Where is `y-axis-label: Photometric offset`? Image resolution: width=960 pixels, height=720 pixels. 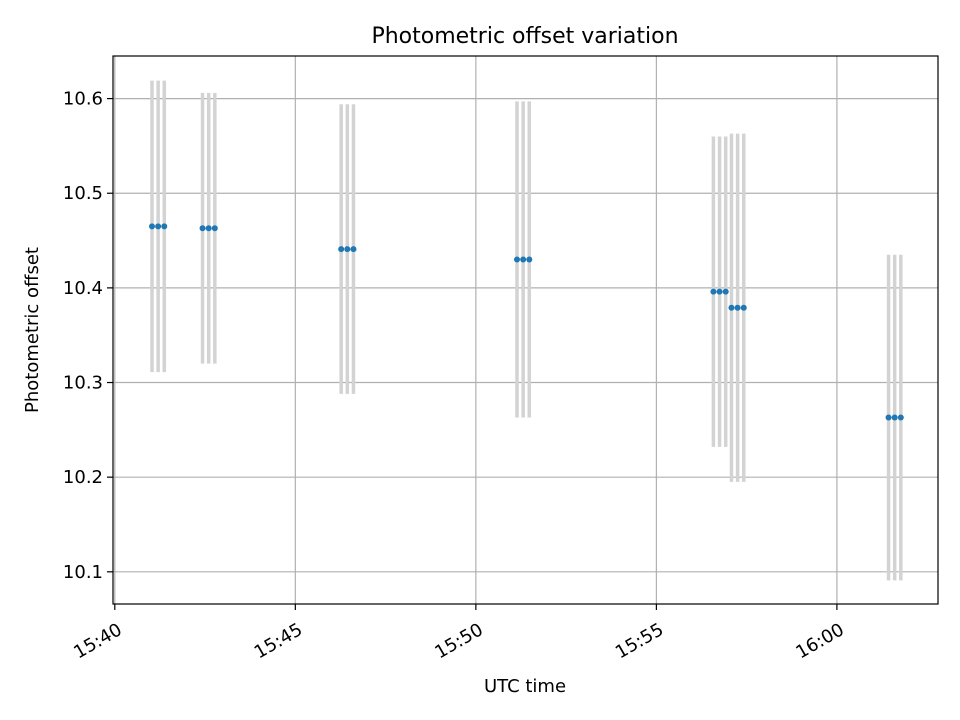
y-axis-label: Photometric offset is located at coordinates (32, 330).